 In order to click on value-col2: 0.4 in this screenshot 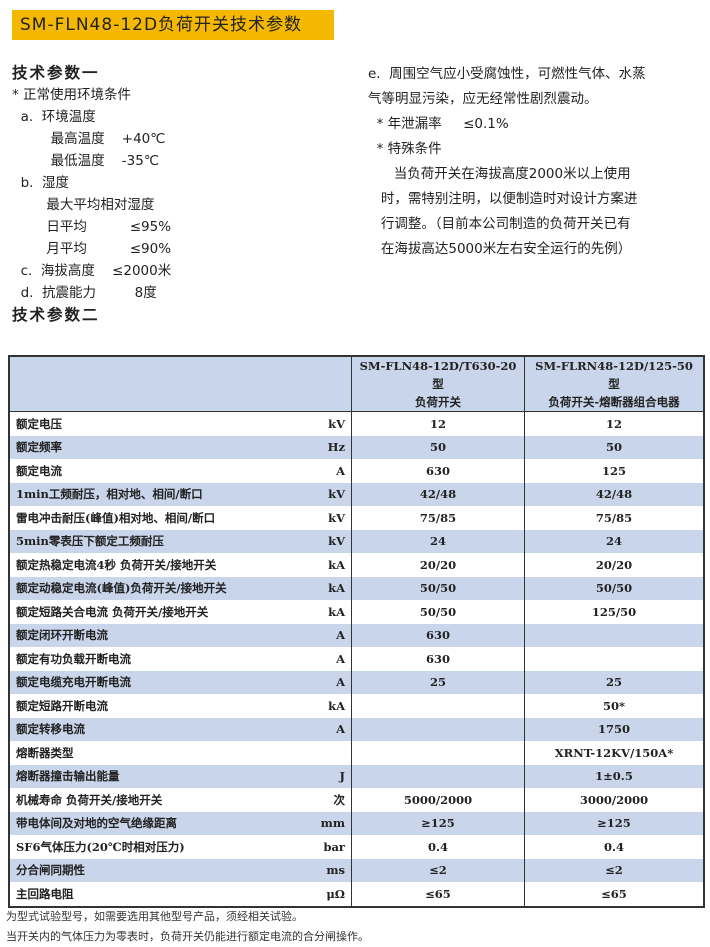, I will do `click(614, 847)`.